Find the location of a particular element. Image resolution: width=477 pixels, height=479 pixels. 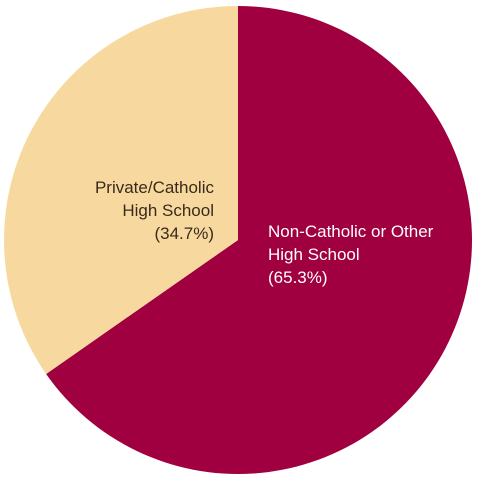

slice-label-1-line-0: Private/Catholic is located at coordinates (155, 187).